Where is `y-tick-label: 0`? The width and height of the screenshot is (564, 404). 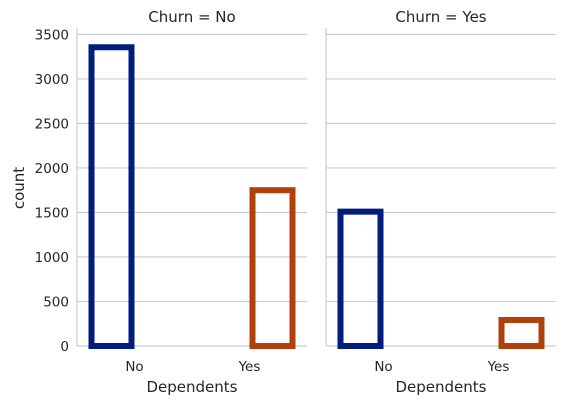
y-tick-label: 0 is located at coordinates (64, 347).